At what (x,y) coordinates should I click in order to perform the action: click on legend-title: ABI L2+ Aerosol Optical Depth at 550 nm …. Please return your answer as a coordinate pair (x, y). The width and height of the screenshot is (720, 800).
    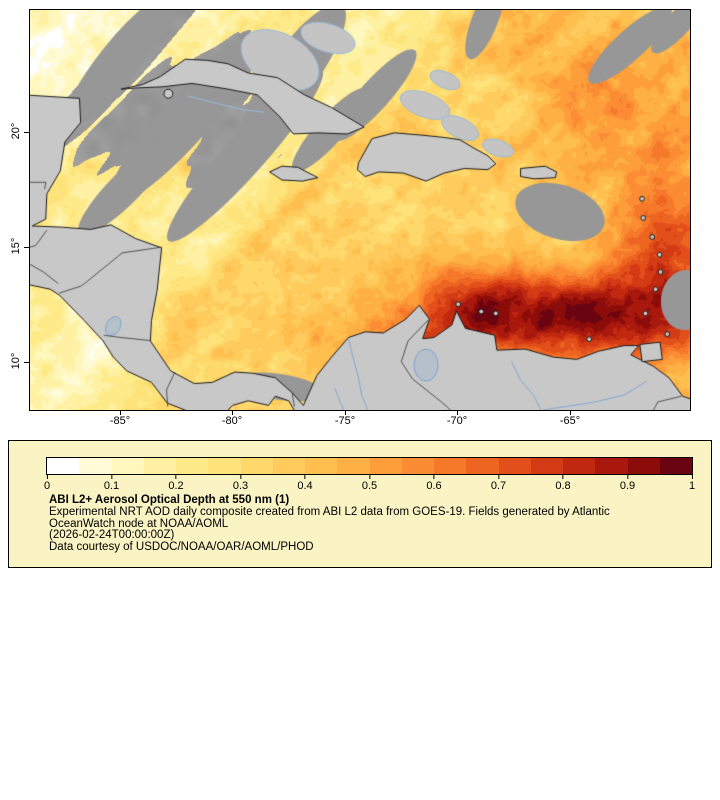
    Looking at the image, I should click on (169, 500).